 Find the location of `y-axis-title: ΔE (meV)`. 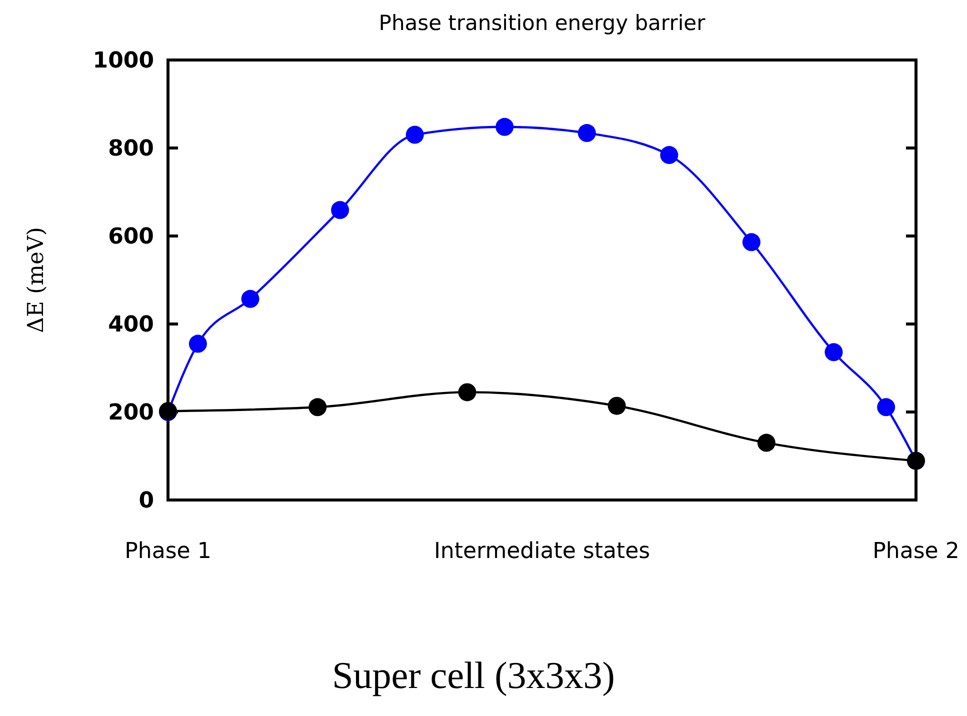

y-axis-title: ΔE (meV) is located at coordinates (36, 280).